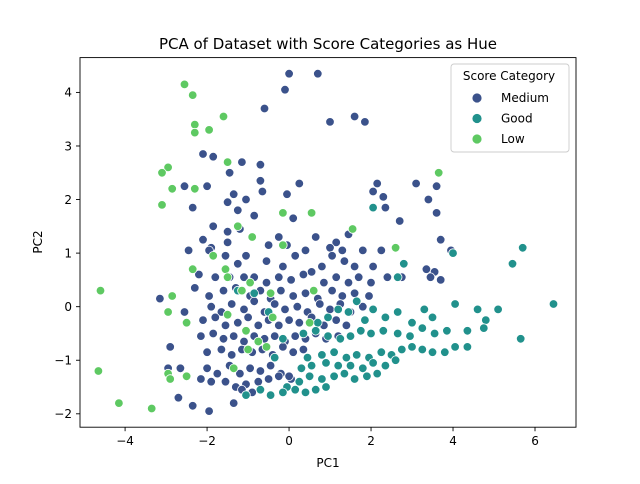 Image resolution: width=640 pixels, height=484 pixels. I want to click on x-tick-label-5: 6, so click(535, 441).